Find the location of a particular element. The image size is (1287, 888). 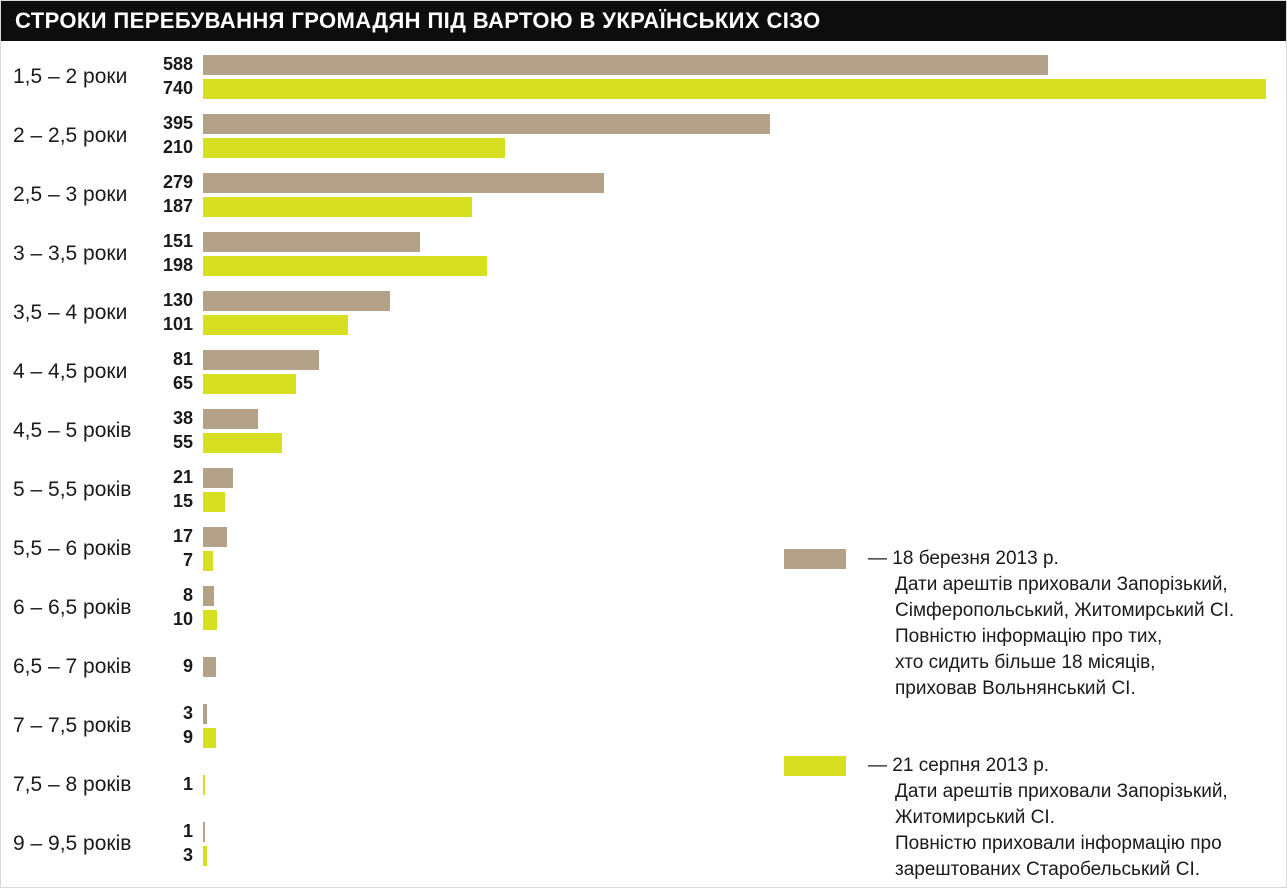

value-label: 7 is located at coordinates (187, 560).